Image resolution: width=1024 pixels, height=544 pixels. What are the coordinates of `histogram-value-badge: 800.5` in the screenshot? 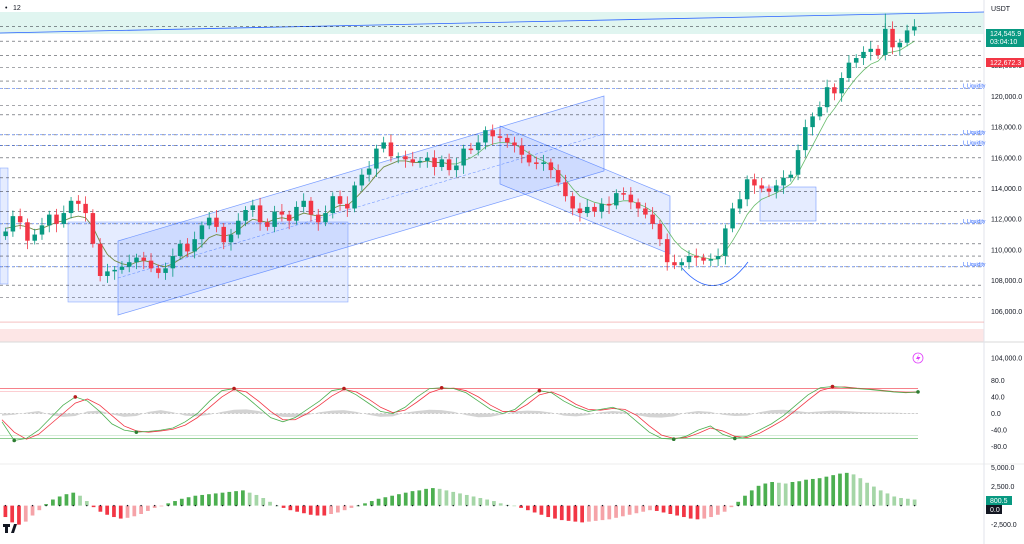 It's located at (999, 500).